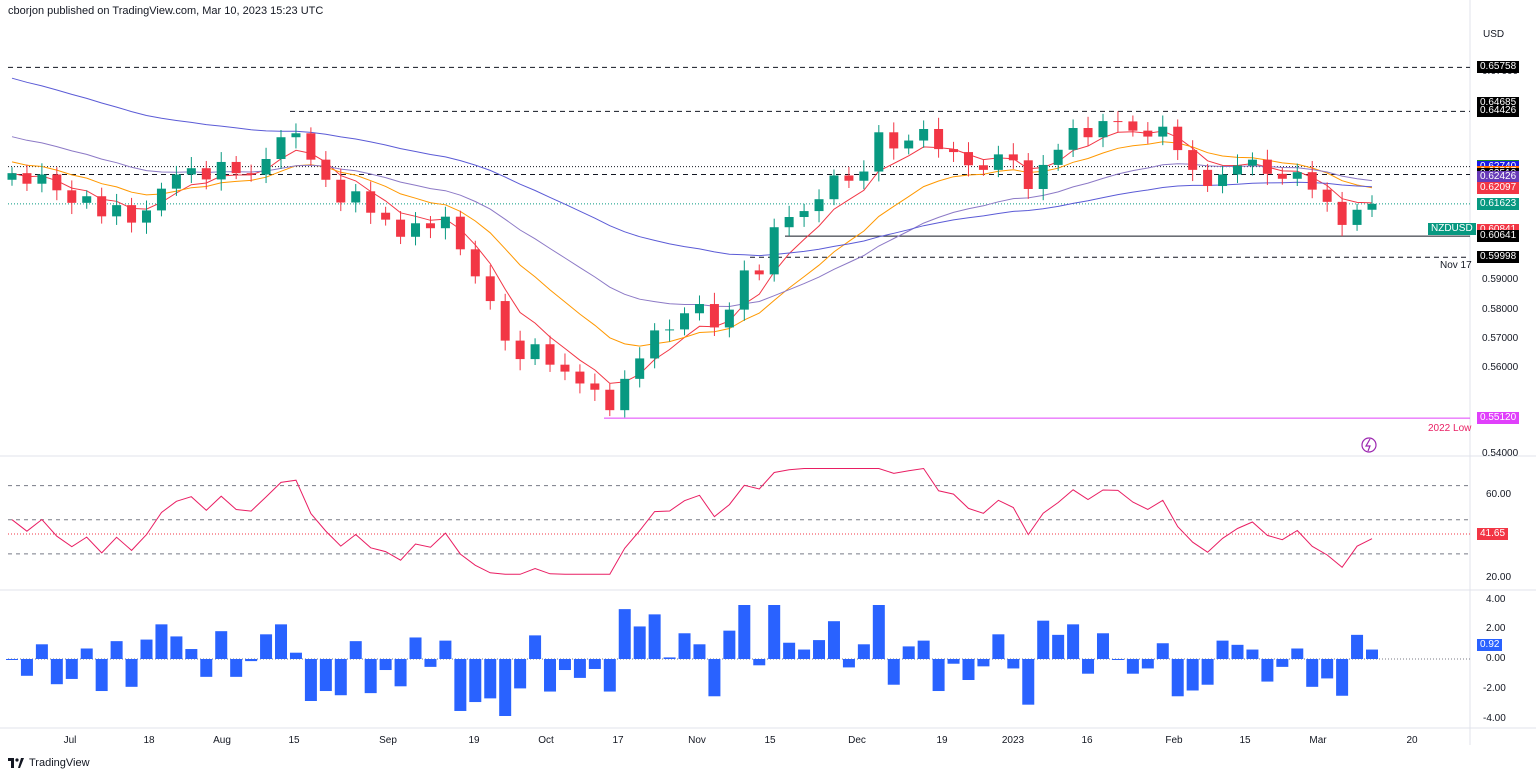 Image resolution: width=1536 pixels, height=779 pixels. I want to click on time-tick: 20, so click(1412, 740).